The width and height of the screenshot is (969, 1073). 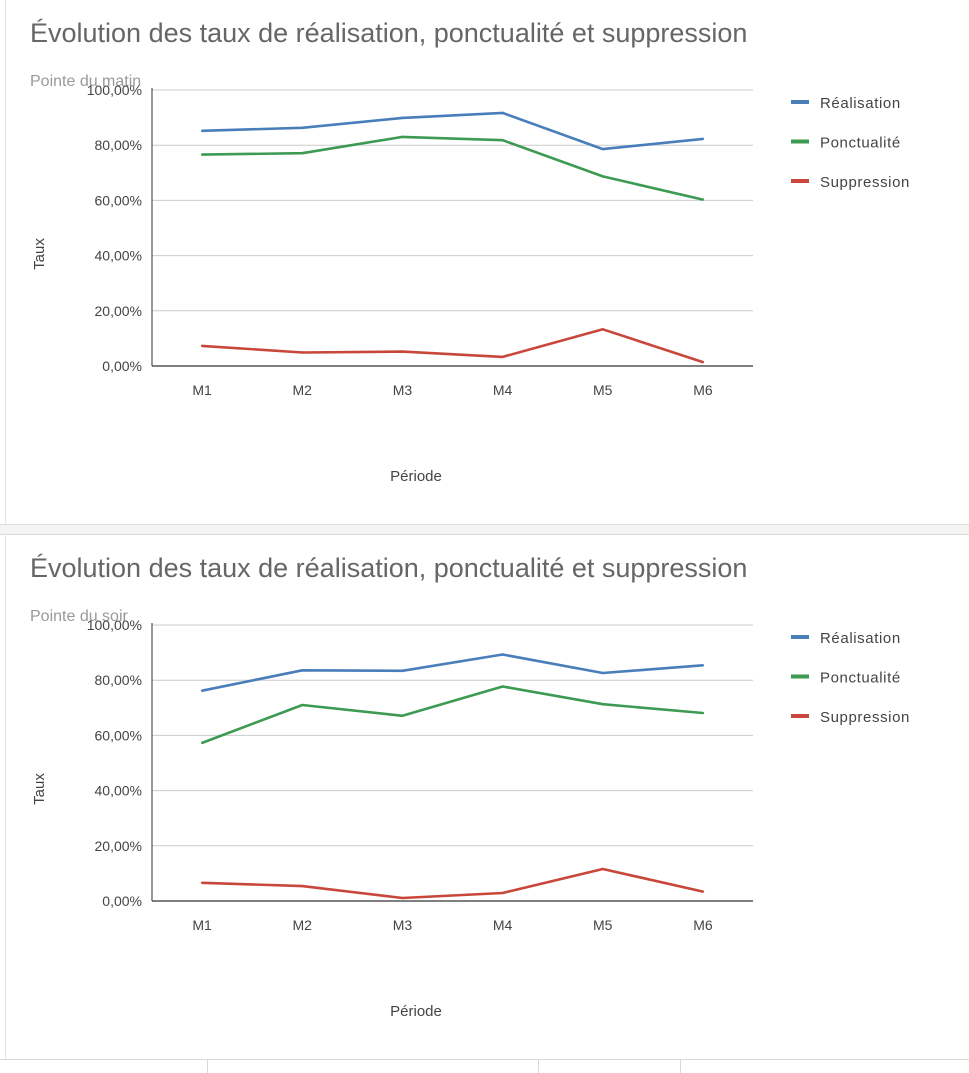 What do you see at coordinates (85, 81) in the screenshot?
I see `chart-subtitle: Pointe du matin` at bounding box center [85, 81].